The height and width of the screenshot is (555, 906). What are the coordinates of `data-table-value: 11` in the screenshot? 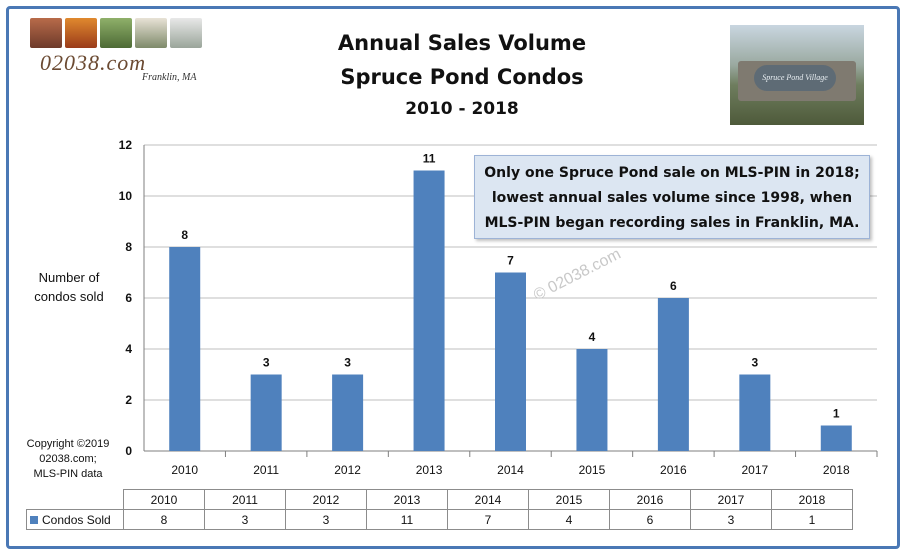 It's located at (407, 519).